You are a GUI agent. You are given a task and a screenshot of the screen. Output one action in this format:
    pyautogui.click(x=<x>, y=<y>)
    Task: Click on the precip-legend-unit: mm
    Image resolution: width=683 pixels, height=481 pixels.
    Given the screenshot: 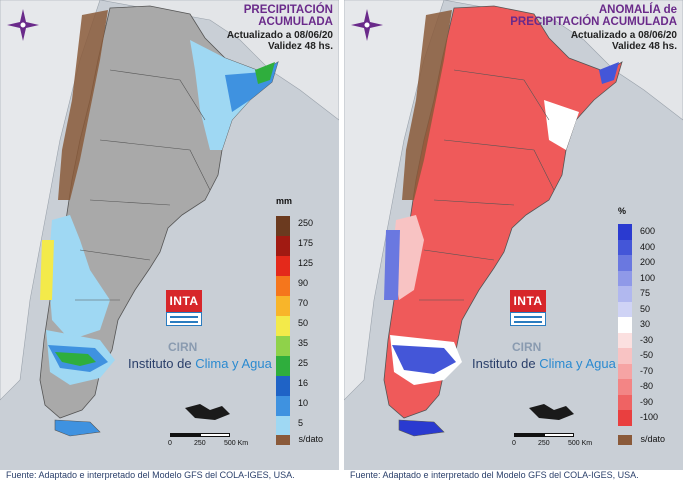 What is the action you would take?
    pyautogui.click(x=284, y=201)
    